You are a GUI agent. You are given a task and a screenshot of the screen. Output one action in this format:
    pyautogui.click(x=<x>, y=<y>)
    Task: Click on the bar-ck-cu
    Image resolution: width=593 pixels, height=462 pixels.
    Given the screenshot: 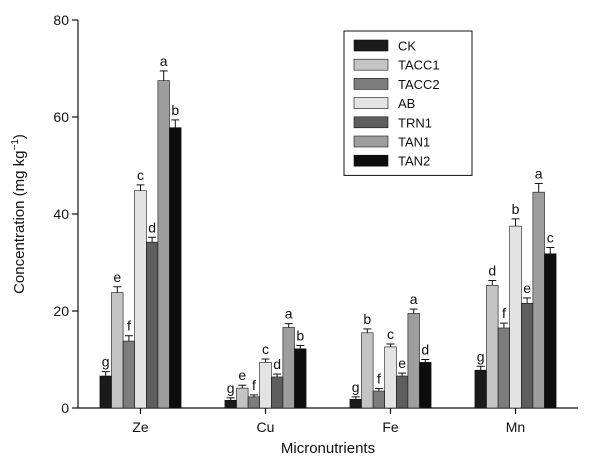 What is the action you would take?
    pyautogui.click(x=230, y=404)
    